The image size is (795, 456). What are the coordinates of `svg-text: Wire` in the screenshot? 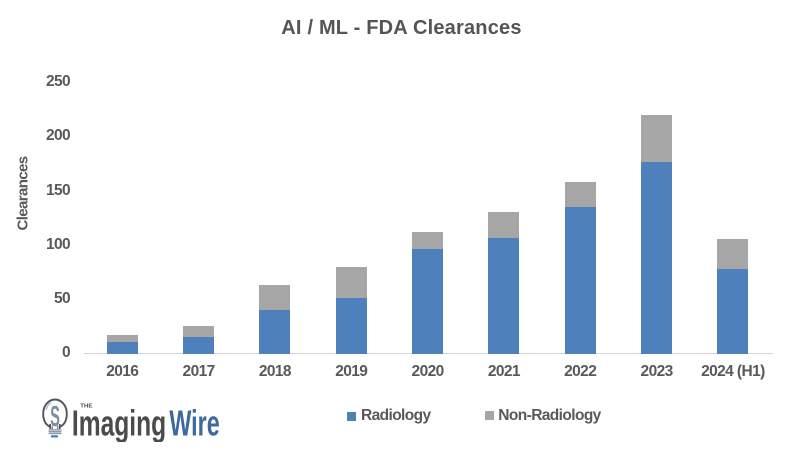 It's located at (194, 422).